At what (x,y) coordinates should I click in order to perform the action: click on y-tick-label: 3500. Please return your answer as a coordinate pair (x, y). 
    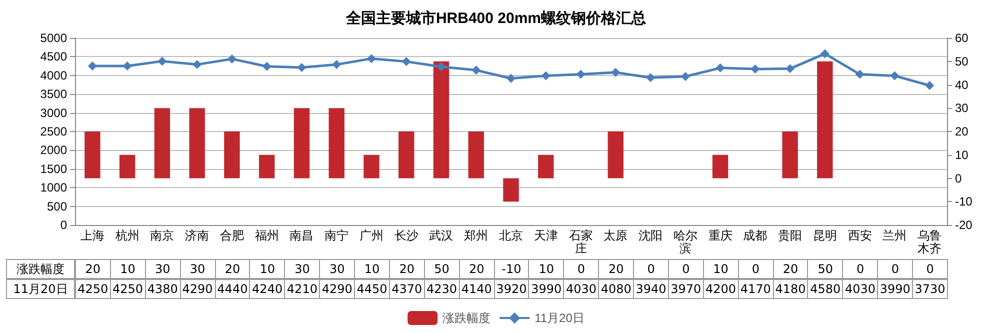
    Looking at the image, I should click on (54, 94).